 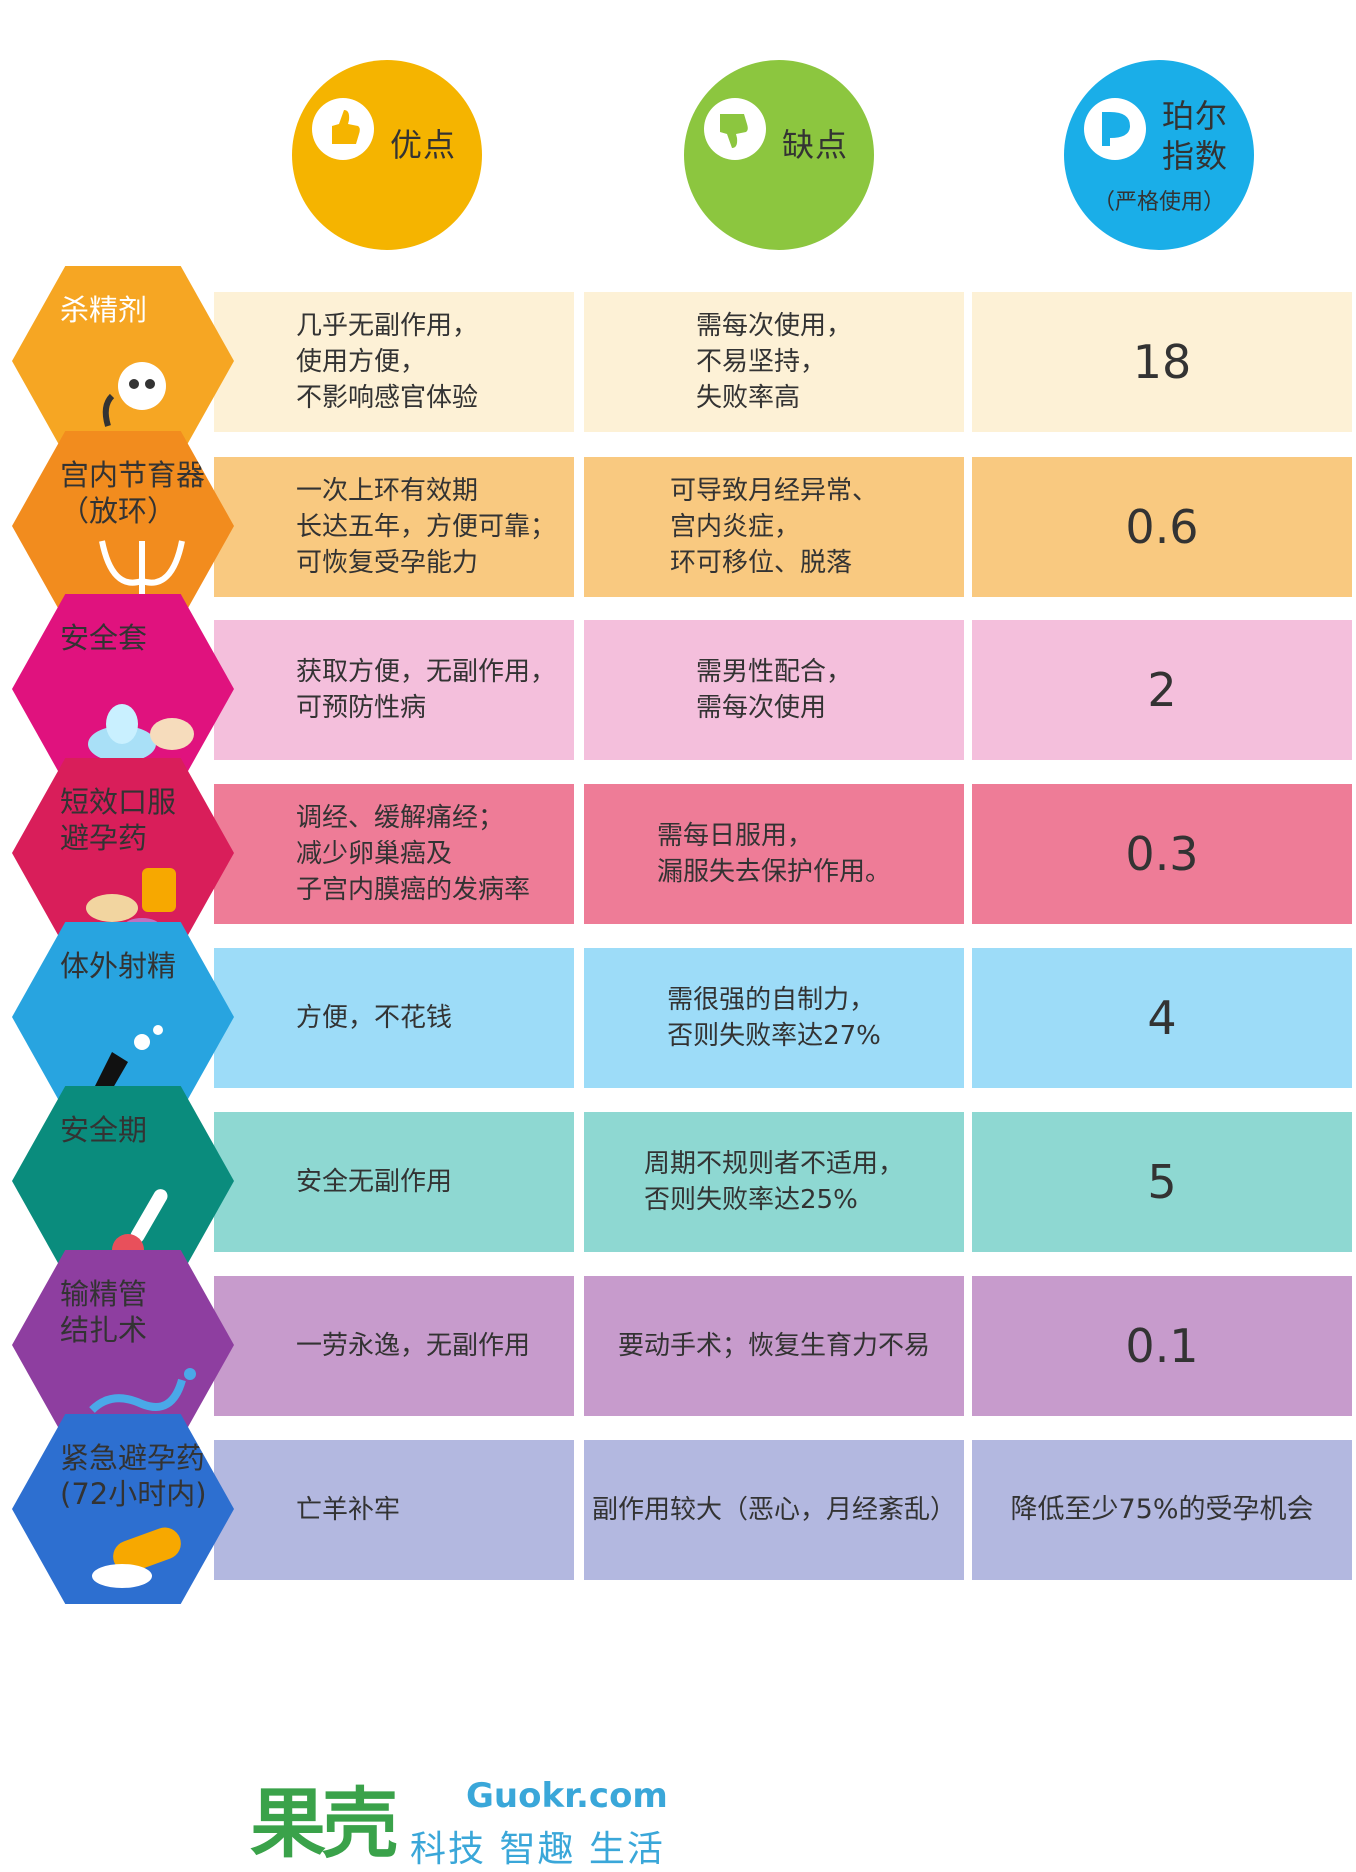 I want to click on pearl-p-icon, so click(x=1115, y=129).